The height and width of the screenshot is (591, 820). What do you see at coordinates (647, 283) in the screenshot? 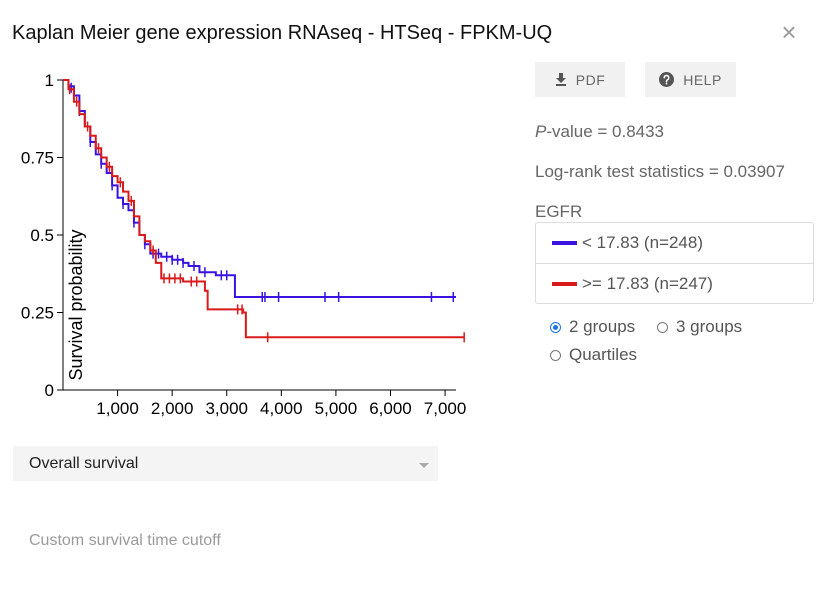
I see `legend-label-high: >= 17.83 (n=247)` at bounding box center [647, 283].